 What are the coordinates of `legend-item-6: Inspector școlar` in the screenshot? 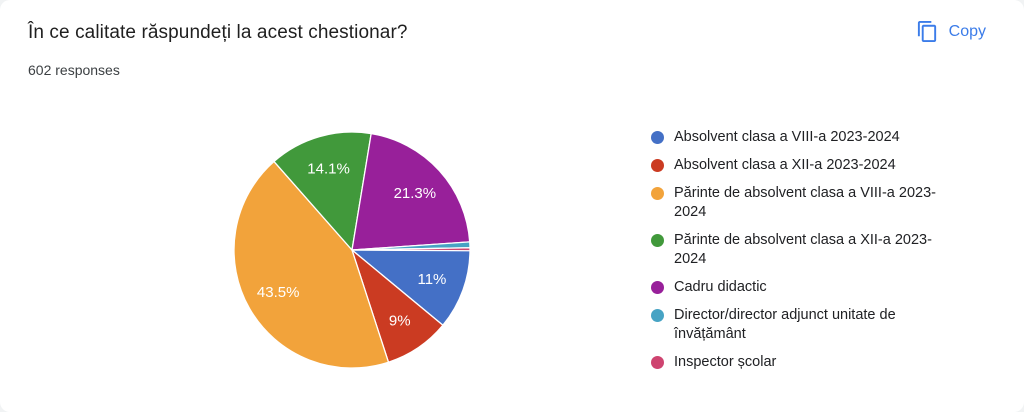 It's located at (803, 362).